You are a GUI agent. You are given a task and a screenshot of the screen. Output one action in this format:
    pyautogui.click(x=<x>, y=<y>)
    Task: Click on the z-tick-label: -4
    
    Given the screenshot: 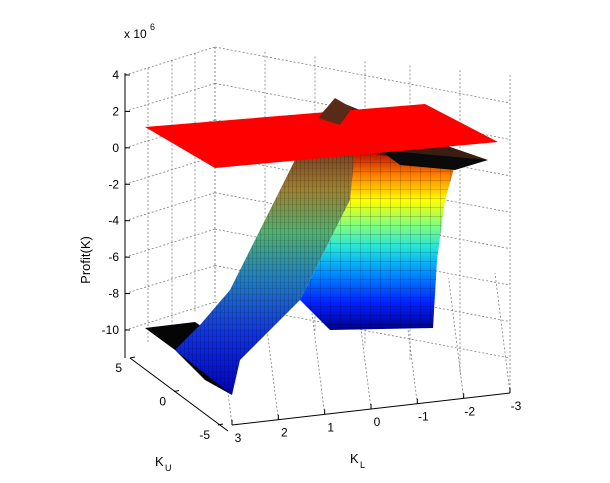 What is the action you would take?
    pyautogui.click(x=113, y=221)
    